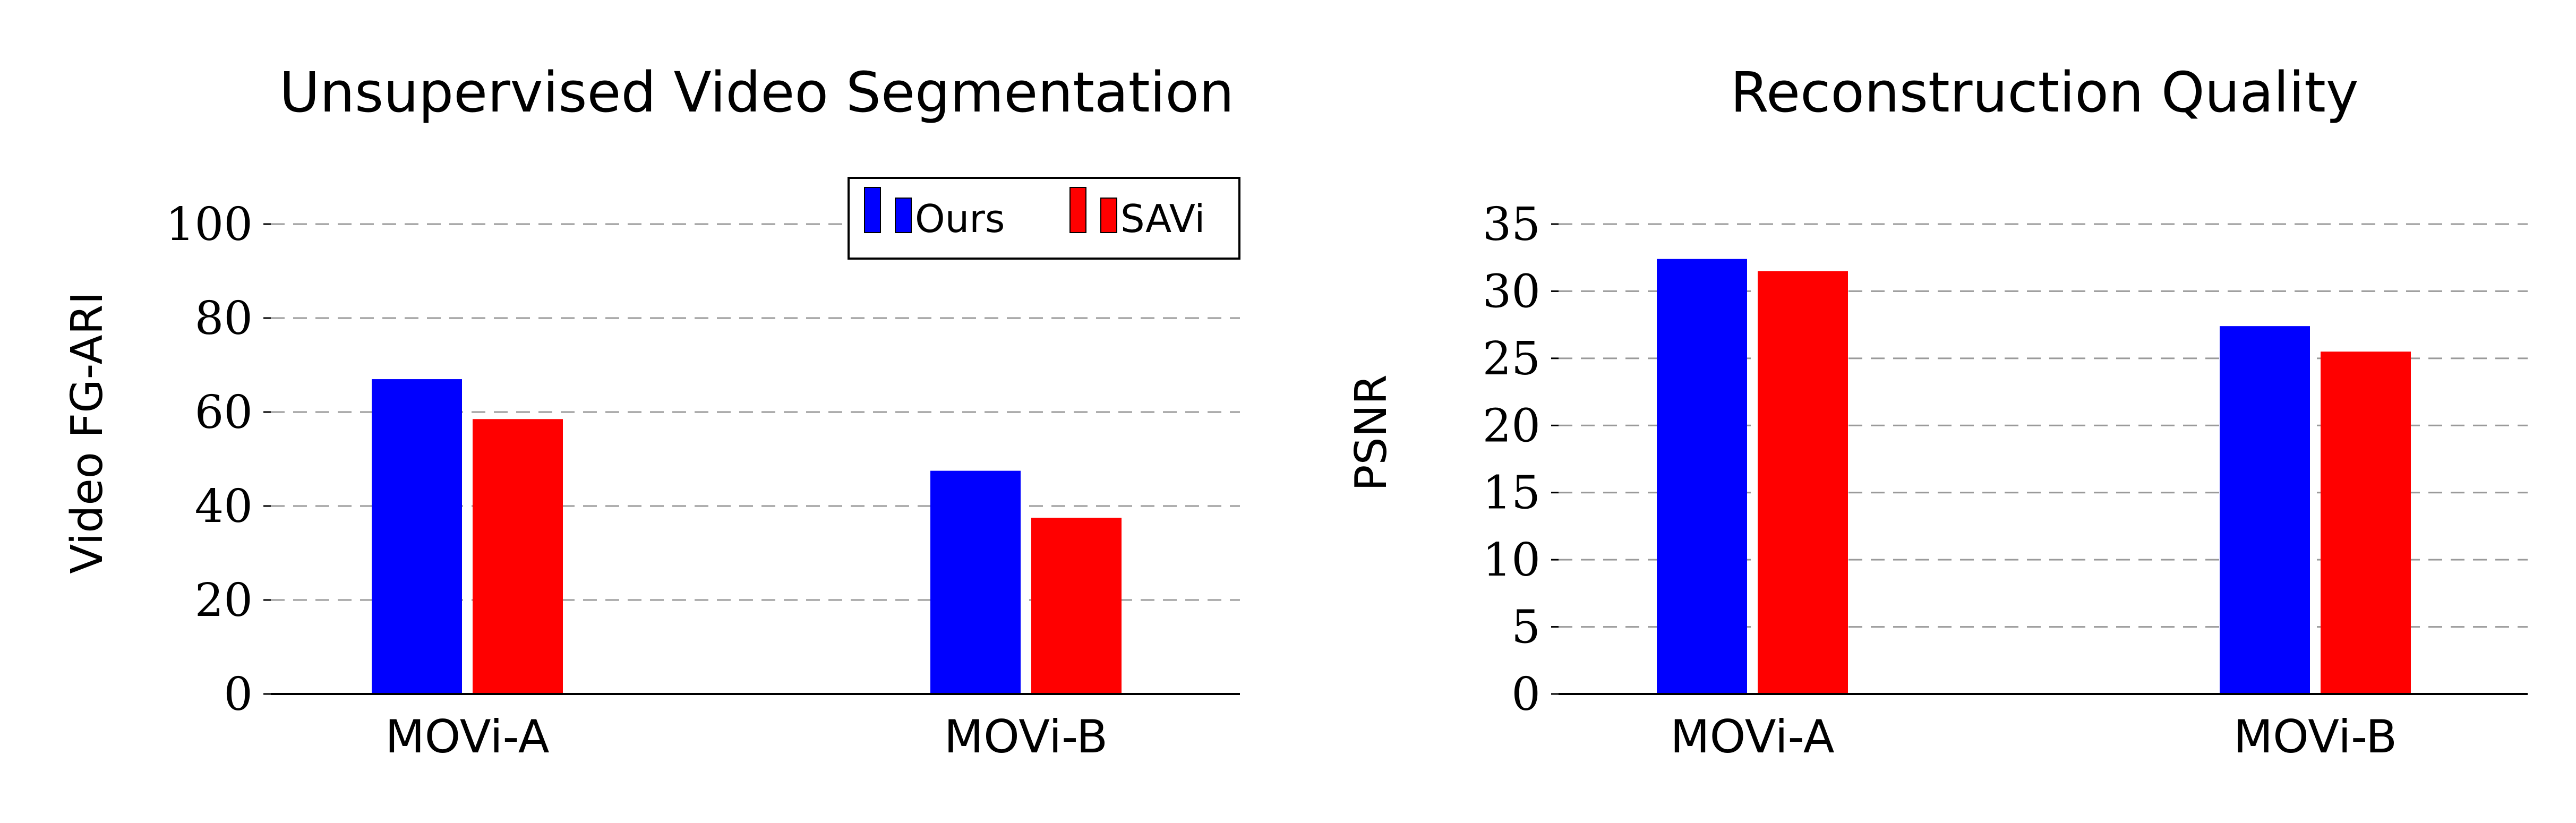  Describe the element at coordinates (224, 506) in the screenshot. I see `y-tick-label: 40` at that location.